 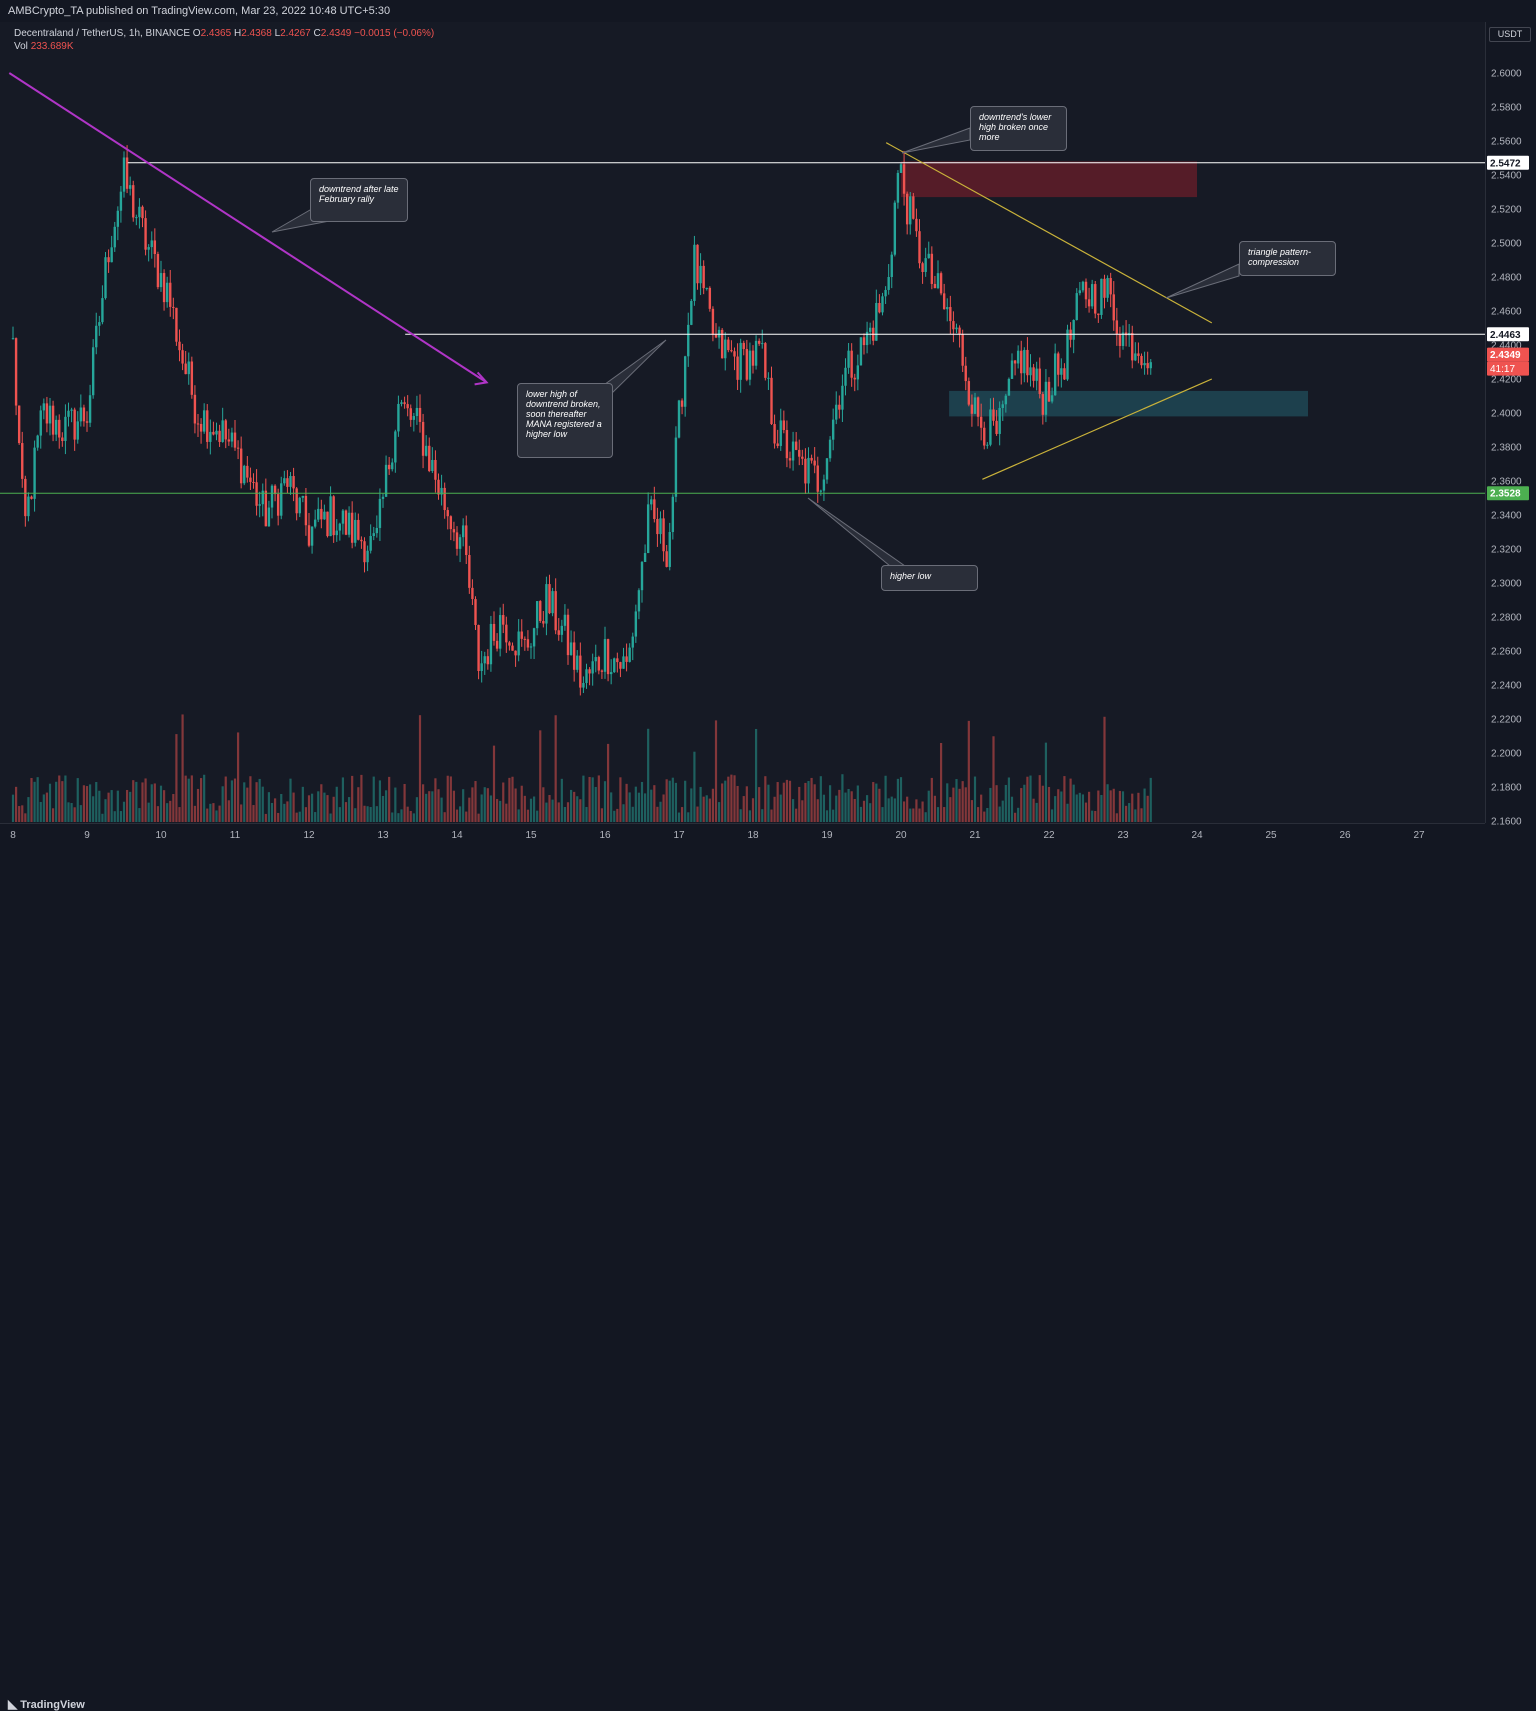 I want to click on price-tick-label: 2.4800, so click(x=1506, y=278).